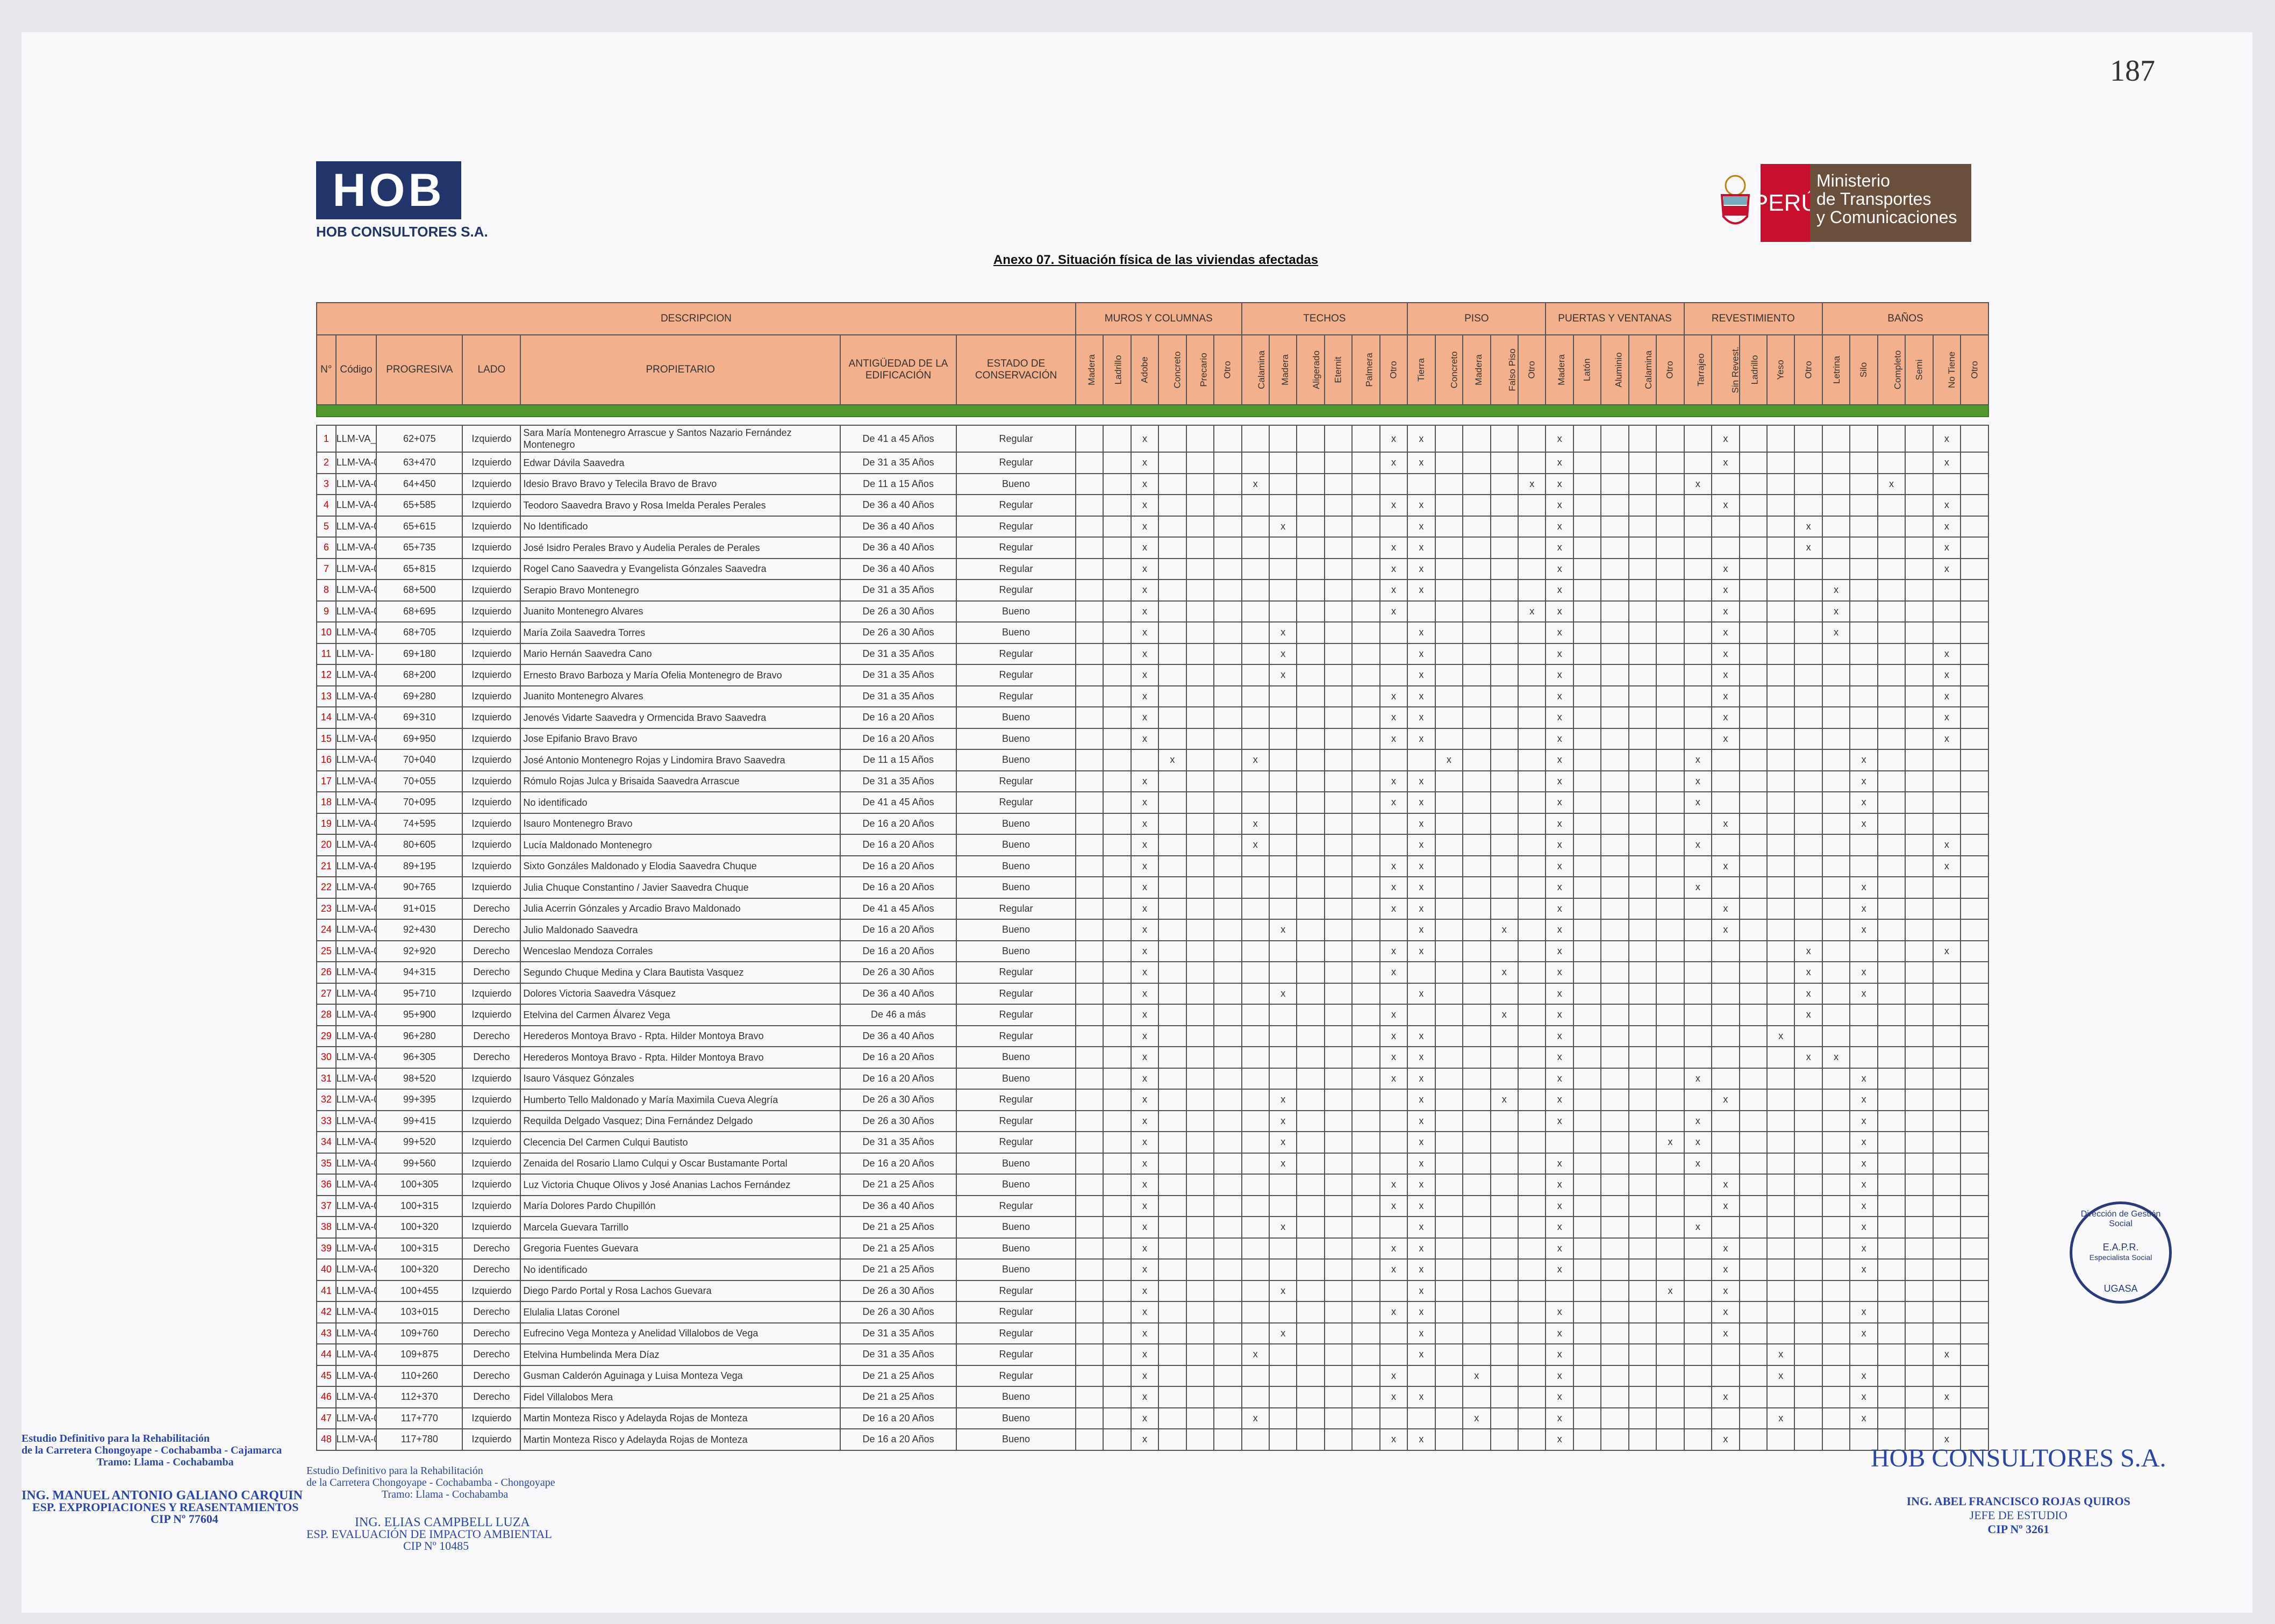  Describe the element at coordinates (1476, 369) in the screenshot. I see `subheader-14: Madera` at that location.